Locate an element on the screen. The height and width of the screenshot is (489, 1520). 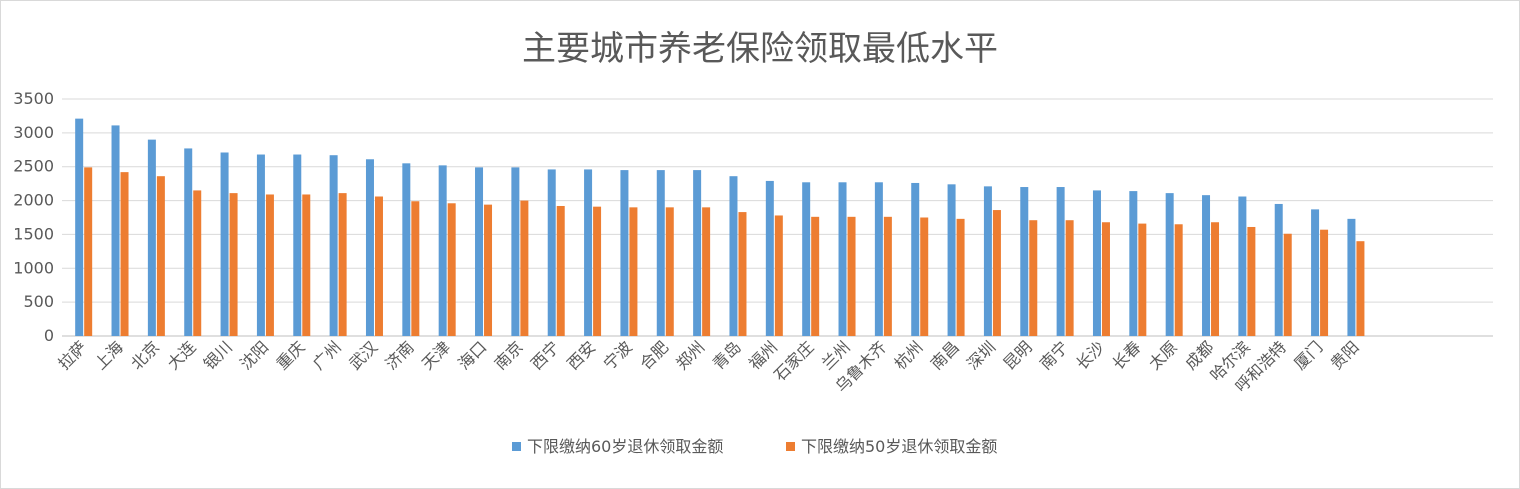
x-tick-label: 拉萨 is located at coordinates (72, 355).